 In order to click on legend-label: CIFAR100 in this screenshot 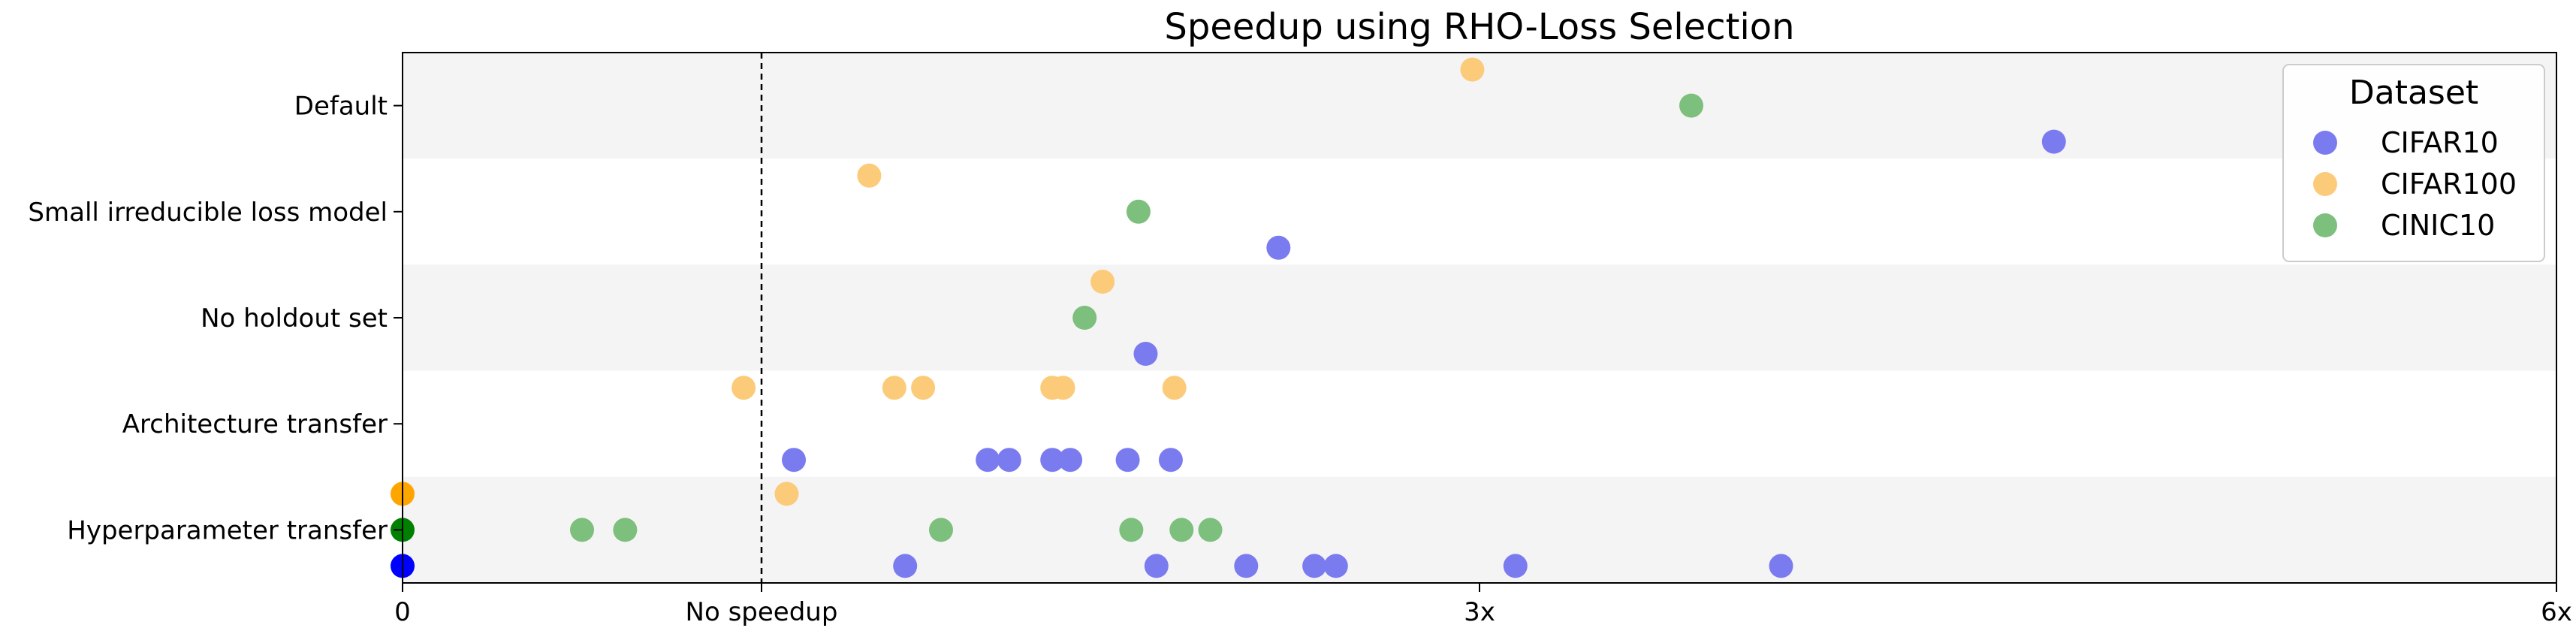, I will do `click(2449, 184)`.